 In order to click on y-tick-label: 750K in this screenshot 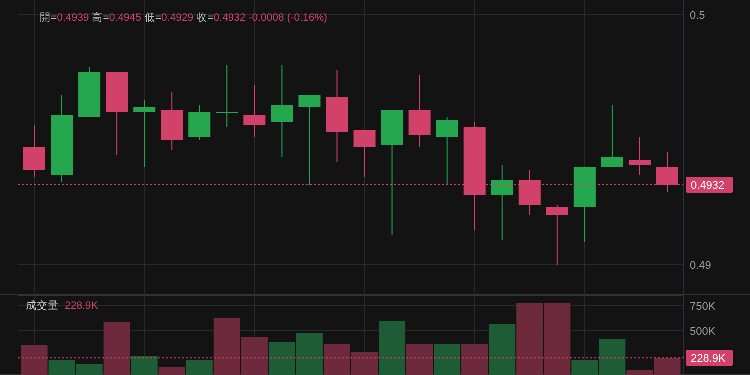, I will do `click(703, 306)`.